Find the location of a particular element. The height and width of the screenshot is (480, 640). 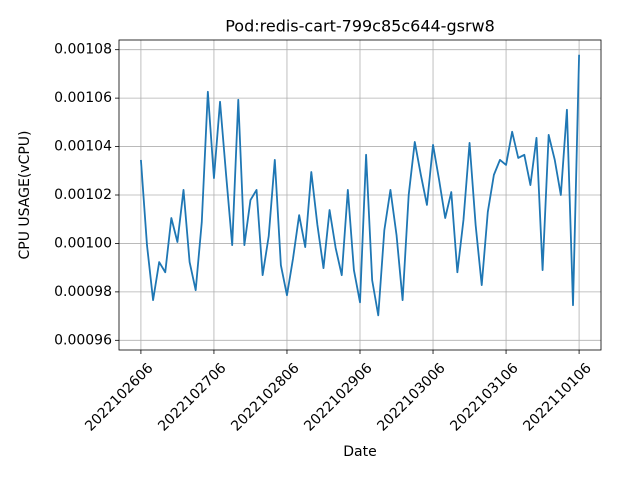

x-axis-label: Date is located at coordinates (359, 452).